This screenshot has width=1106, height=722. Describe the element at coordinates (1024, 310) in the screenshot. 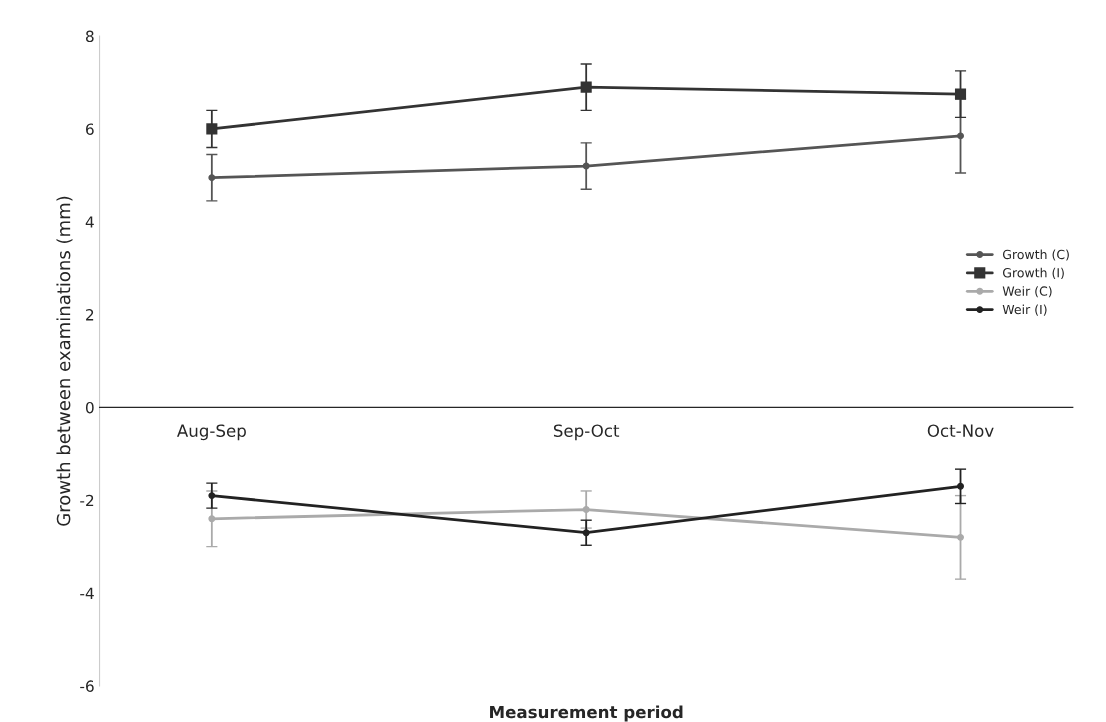

I see `legend-label: Weir (I)` at that location.